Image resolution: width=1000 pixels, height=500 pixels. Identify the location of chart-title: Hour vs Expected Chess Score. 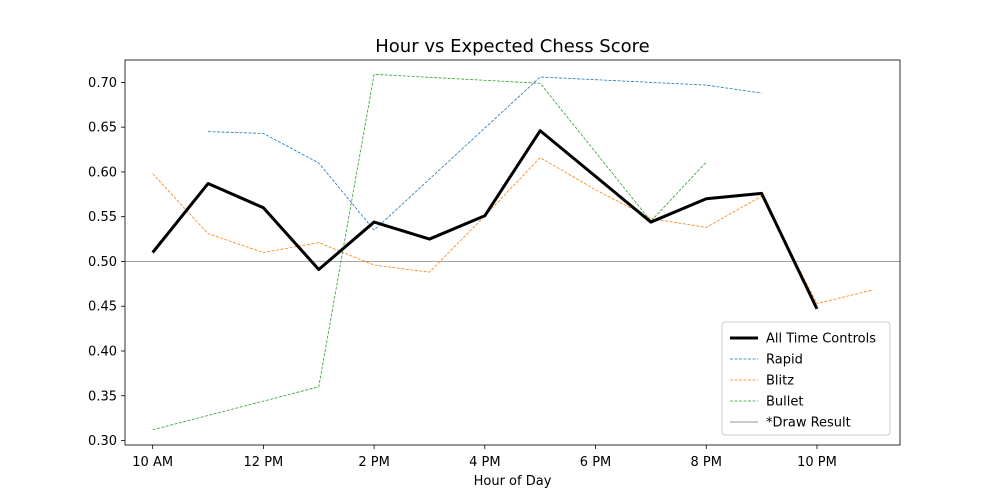
(512, 46).